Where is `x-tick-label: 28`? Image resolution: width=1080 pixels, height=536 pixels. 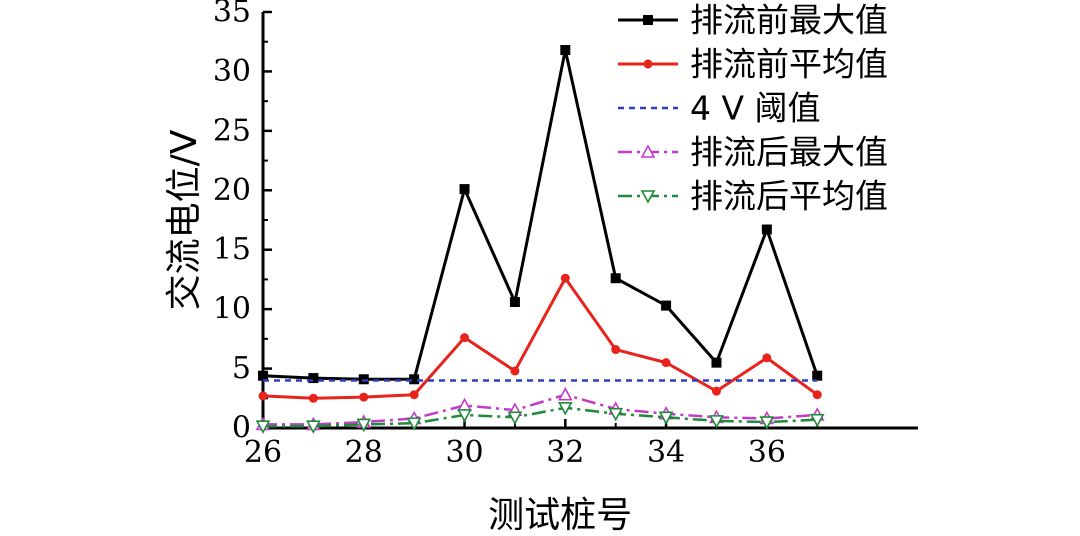
x-tick-label: 28 is located at coordinates (364, 452).